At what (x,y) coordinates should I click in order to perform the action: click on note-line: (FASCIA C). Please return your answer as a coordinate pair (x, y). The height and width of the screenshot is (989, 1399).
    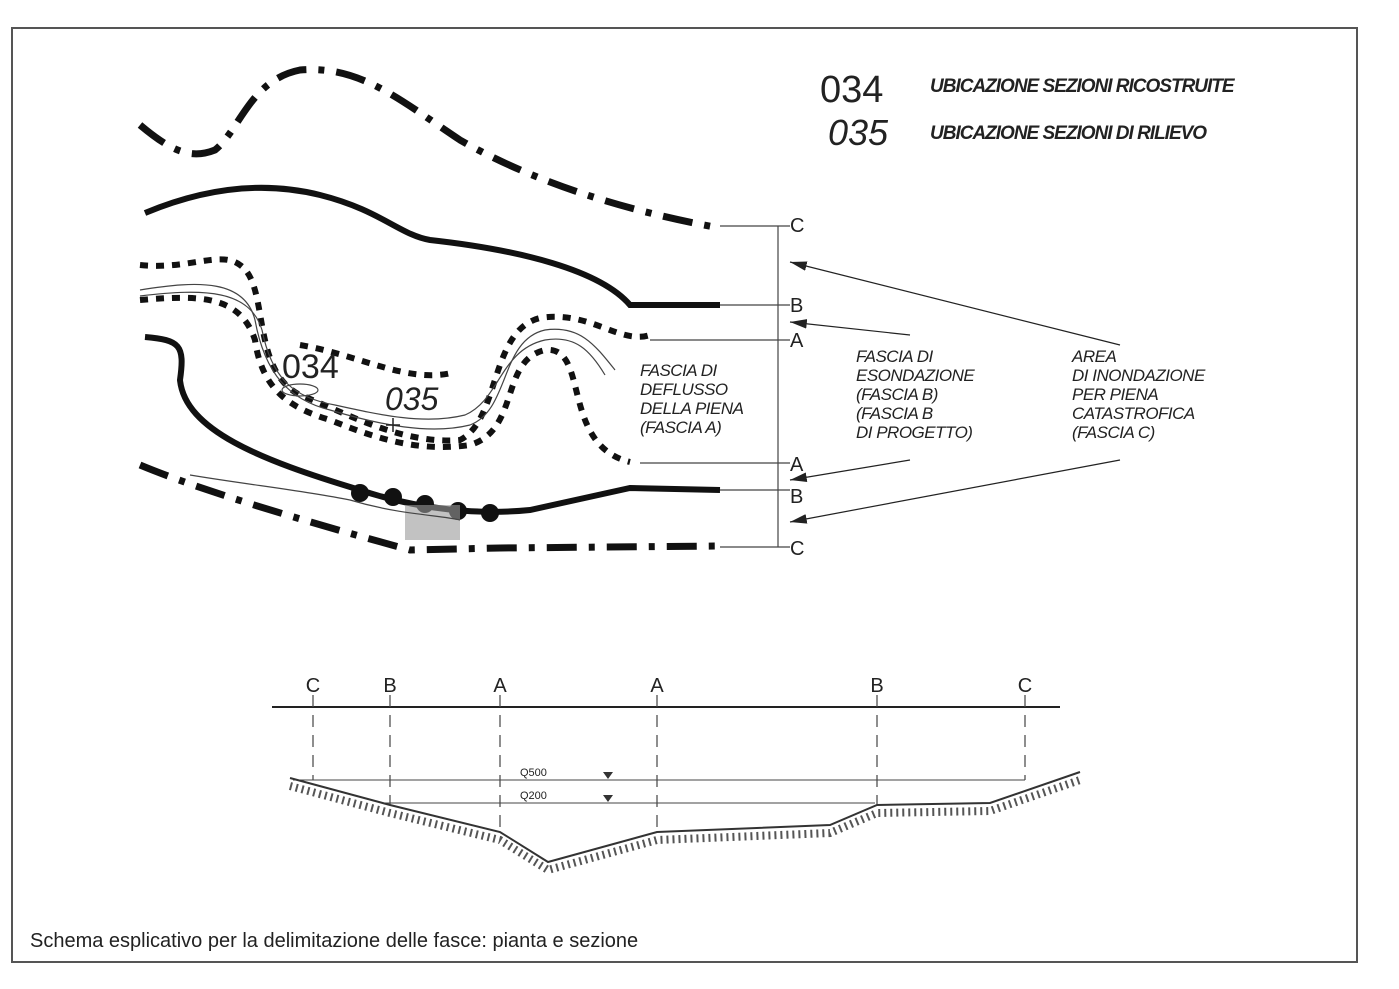
    Looking at the image, I should click on (1113, 432).